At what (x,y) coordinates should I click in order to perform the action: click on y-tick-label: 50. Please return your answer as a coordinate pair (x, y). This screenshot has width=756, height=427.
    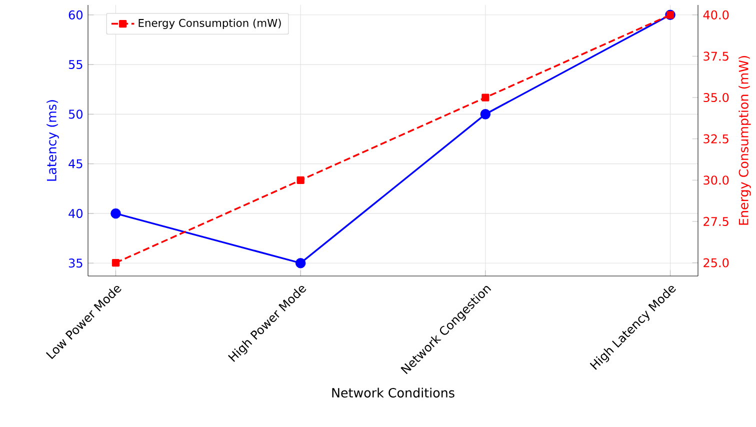
    Looking at the image, I should click on (75, 114).